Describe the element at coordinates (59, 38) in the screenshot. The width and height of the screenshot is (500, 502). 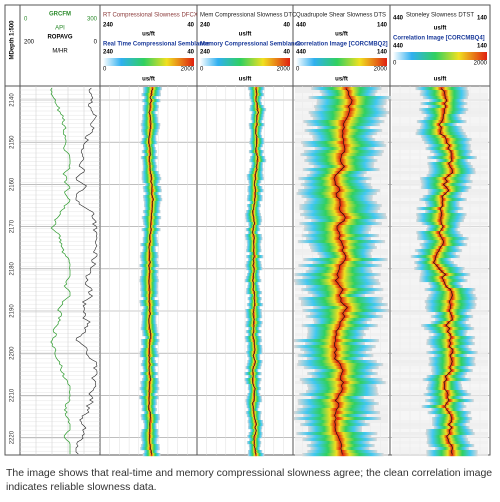
I see `curve-name: ROPAVG` at that location.